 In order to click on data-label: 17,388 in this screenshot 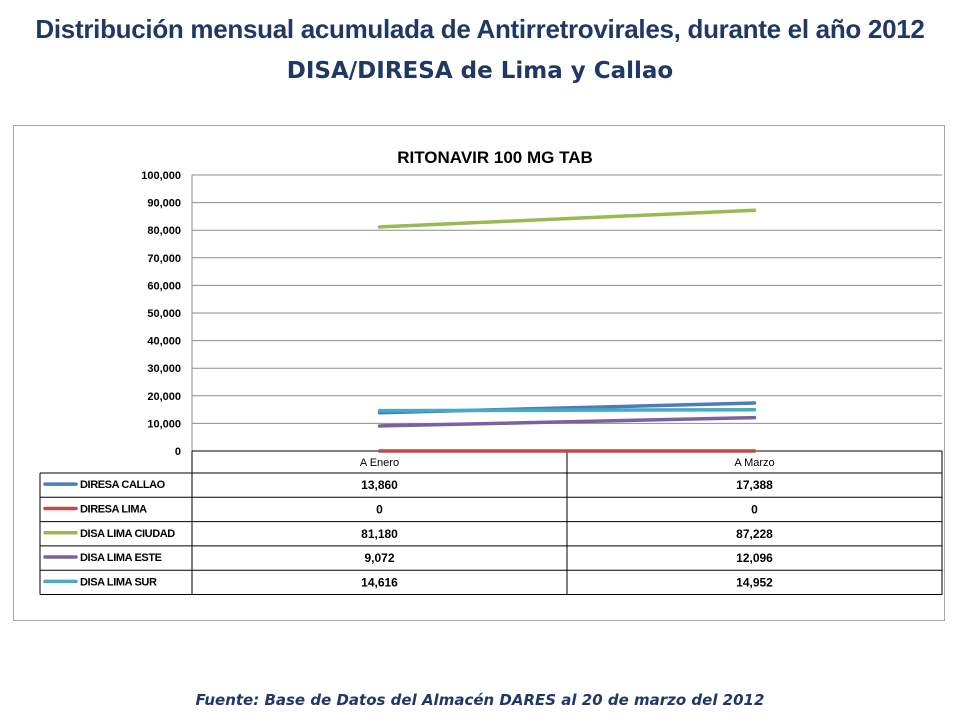, I will do `click(754, 485)`.